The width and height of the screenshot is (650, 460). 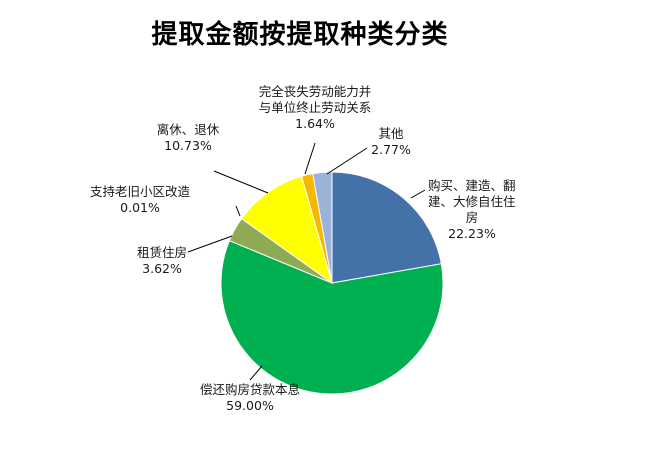 What do you see at coordinates (162, 260) in the screenshot?
I see `slice-label-2: 租赁住房 3.62%` at bounding box center [162, 260].